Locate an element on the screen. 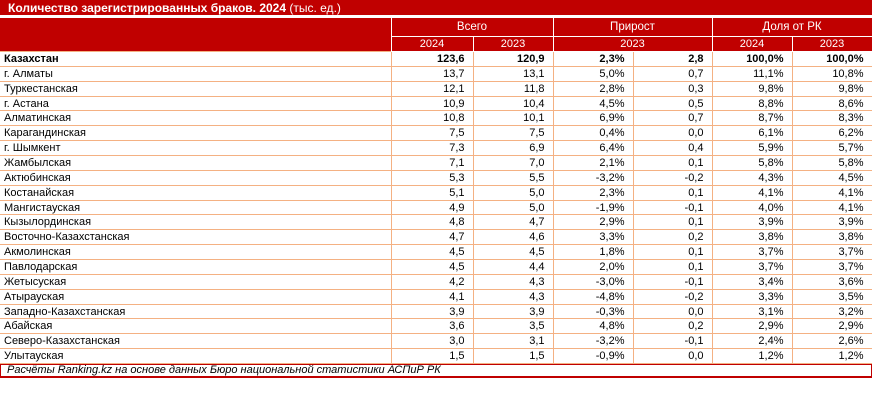 This screenshot has width=872, height=403. cell-g_pct: 0,4% is located at coordinates (593, 133).